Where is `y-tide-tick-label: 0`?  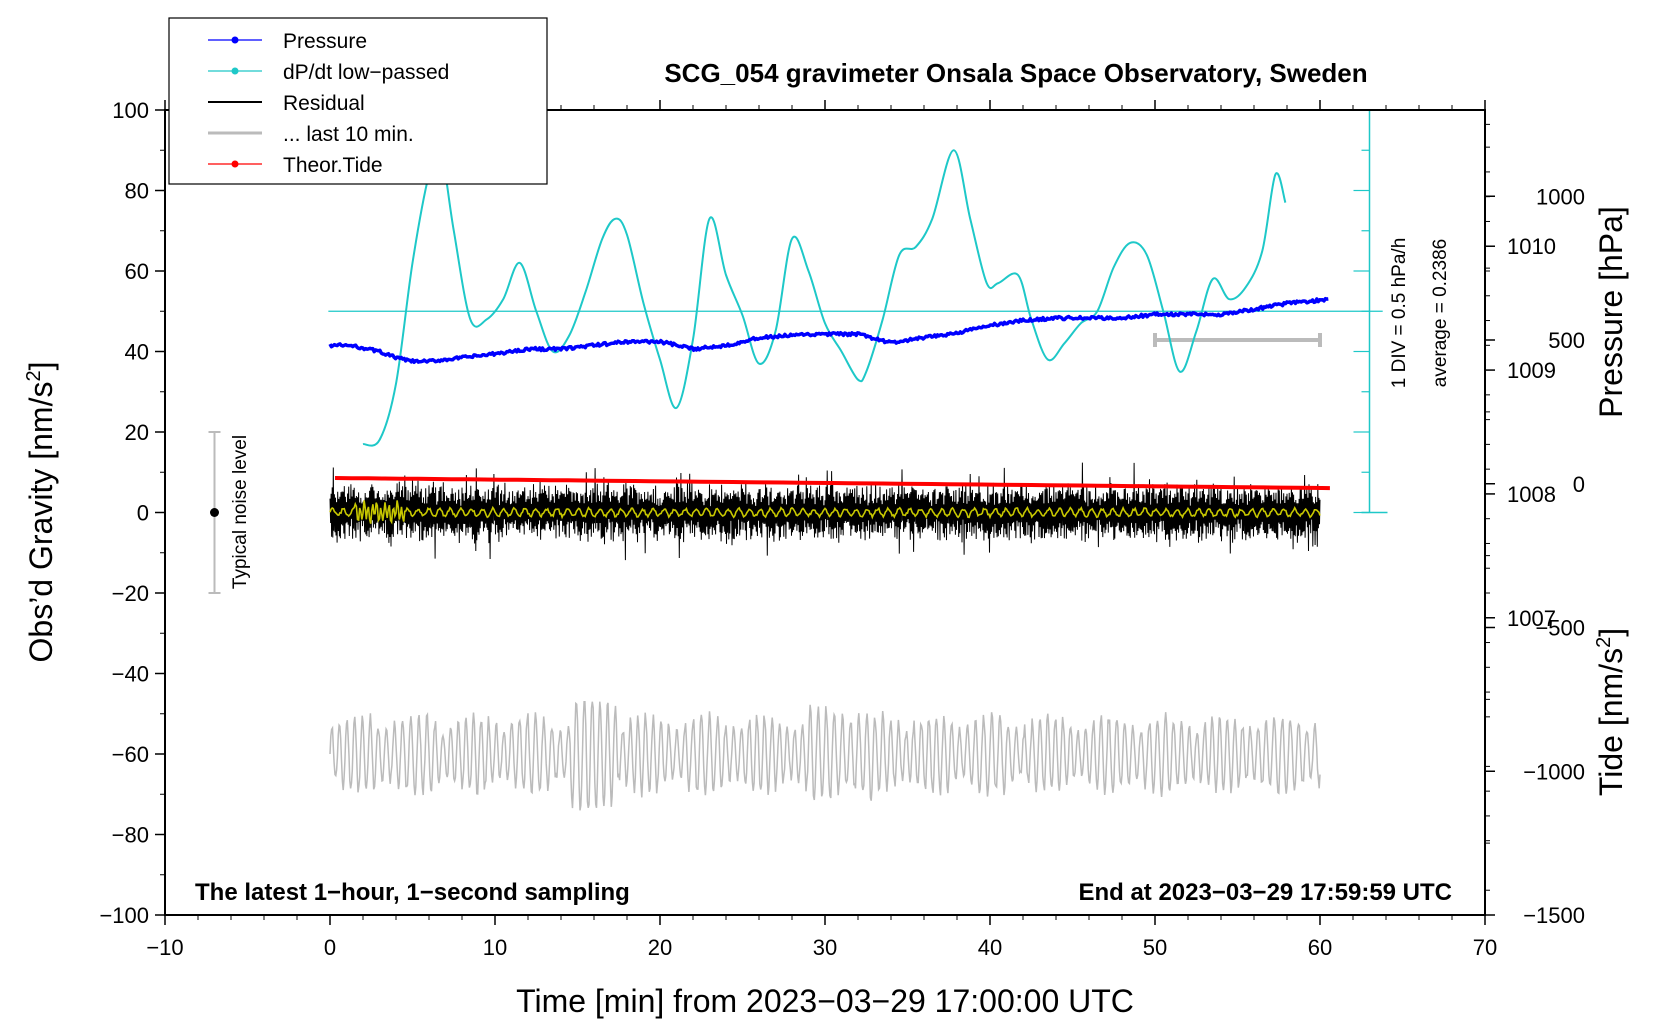
y-tide-tick-label: 0 is located at coordinates (1579, 484).